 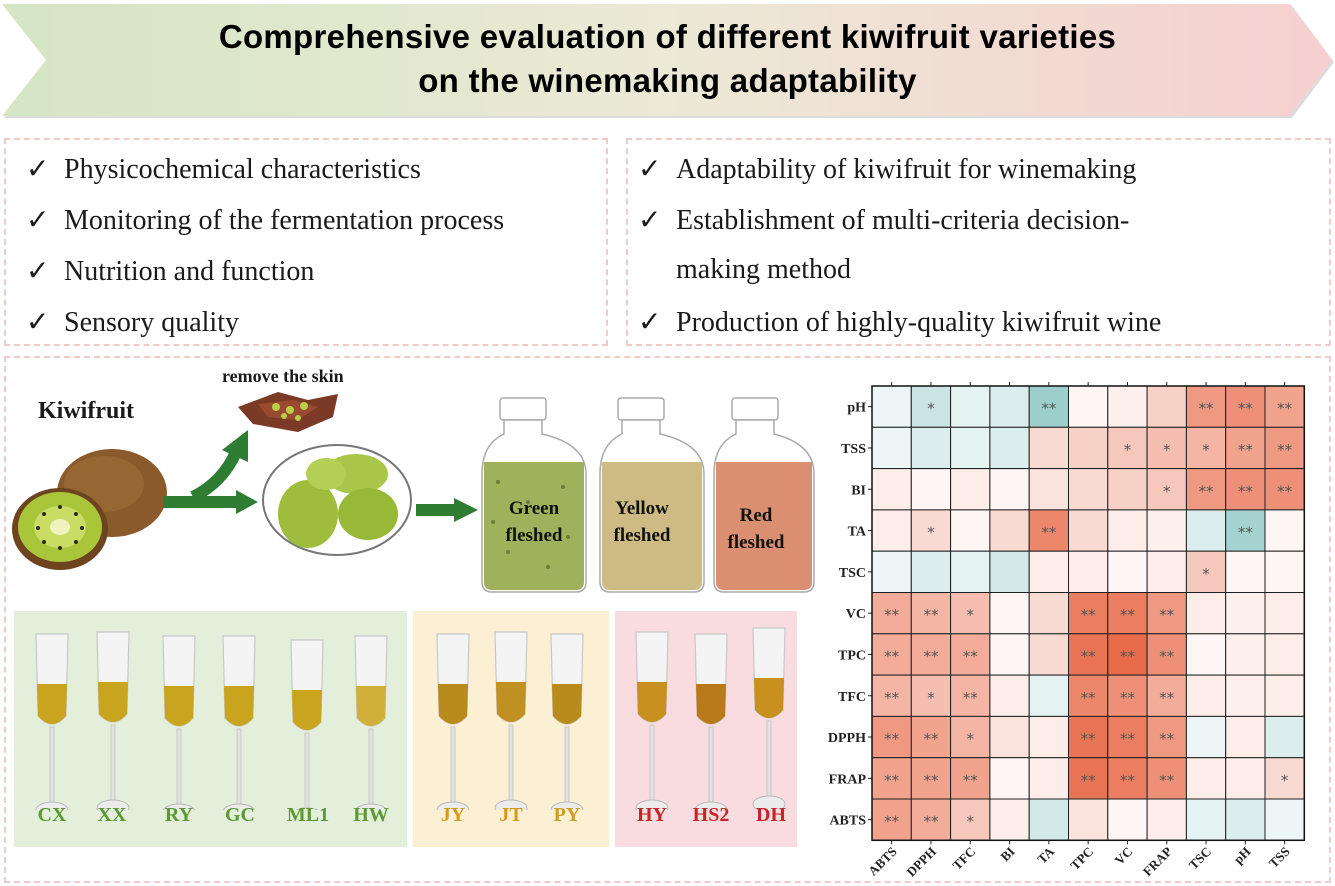 I want to click on left-list-box, so click(x=306, y=242).